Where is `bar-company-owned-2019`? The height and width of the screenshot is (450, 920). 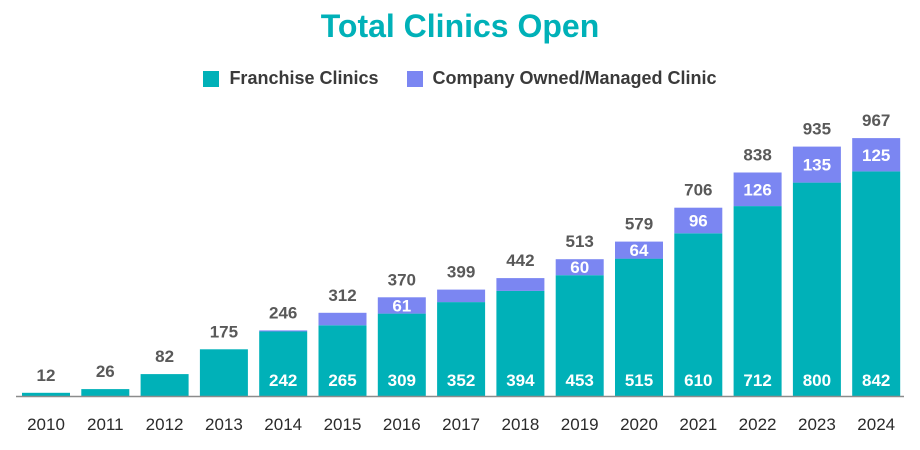 bar-company-owned-2019 is located at coordinates (579, 267).